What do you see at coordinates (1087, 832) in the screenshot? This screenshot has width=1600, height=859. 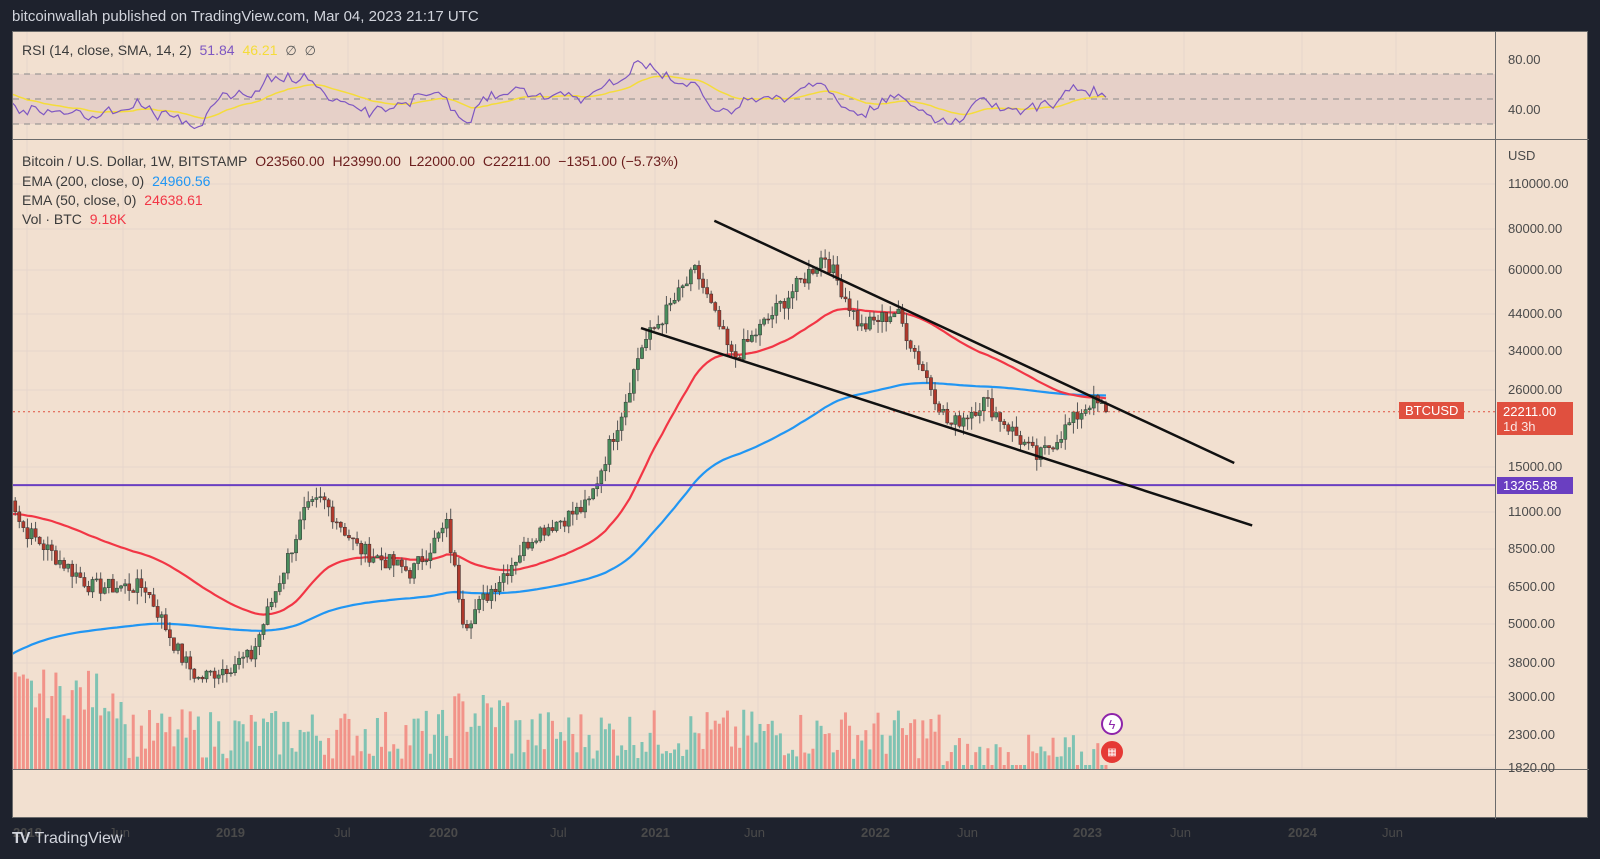 I see `time-axis-label: 2023` at bounding box center [1087, 832].